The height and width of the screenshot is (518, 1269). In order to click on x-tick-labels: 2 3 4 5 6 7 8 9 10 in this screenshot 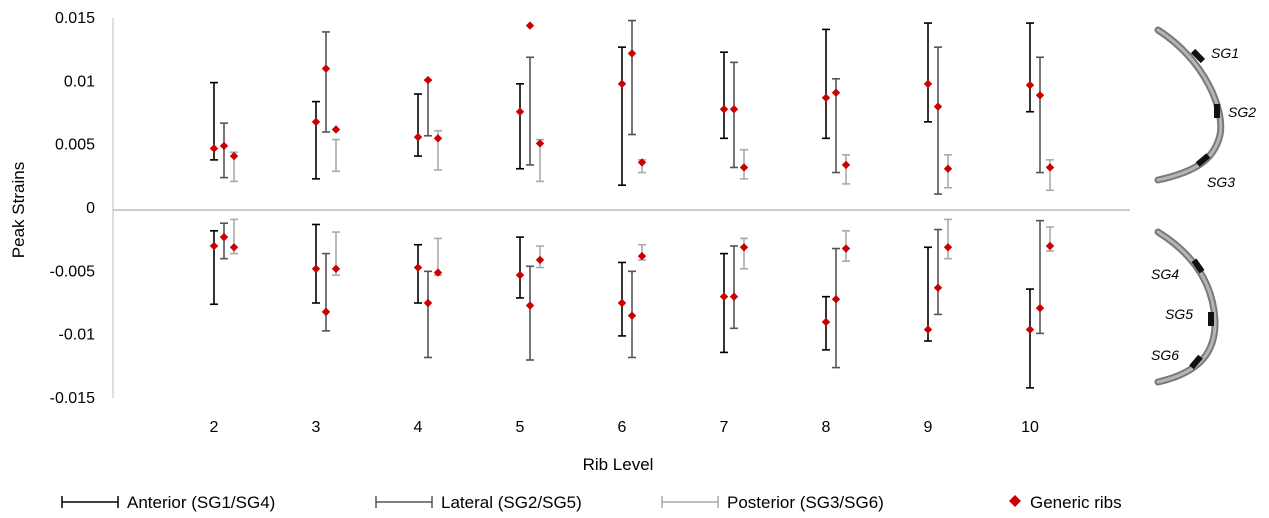, I will do `click(624, 427)`.